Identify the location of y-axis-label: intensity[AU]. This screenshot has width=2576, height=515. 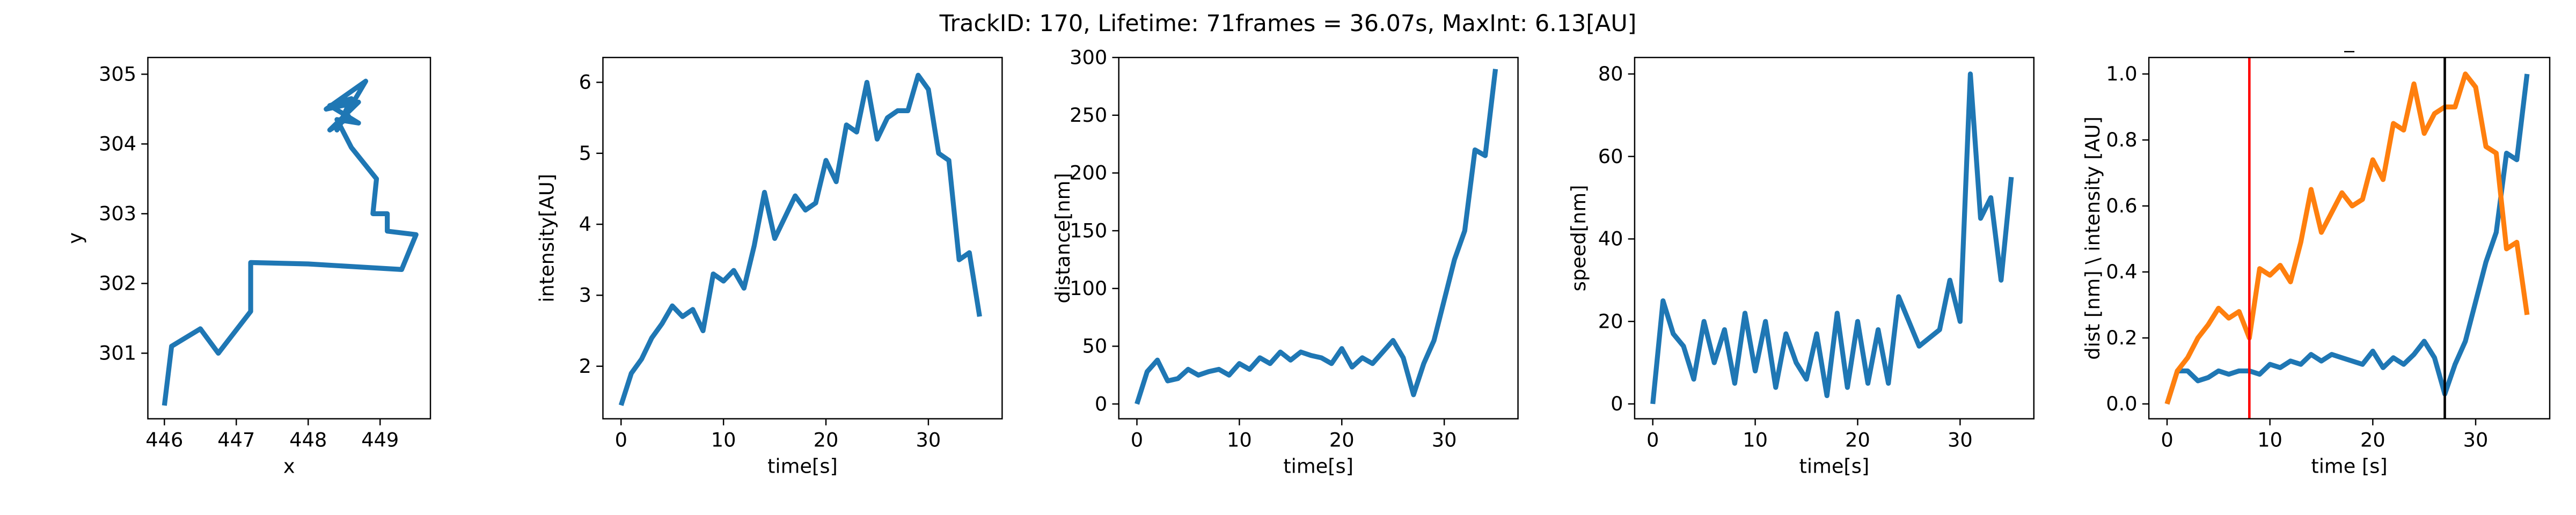
(547, 238).